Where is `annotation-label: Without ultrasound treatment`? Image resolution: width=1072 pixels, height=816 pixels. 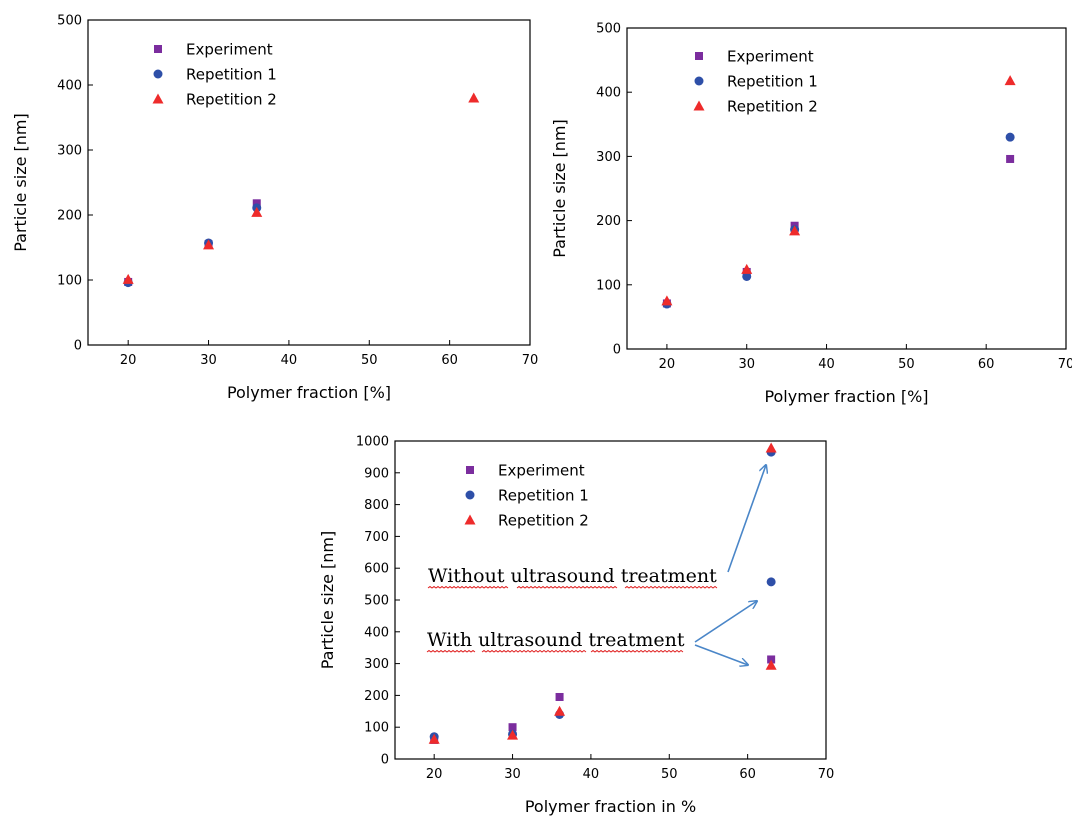 annotation-label: Without ultrasound treatment is located at coordinates (572, 576).